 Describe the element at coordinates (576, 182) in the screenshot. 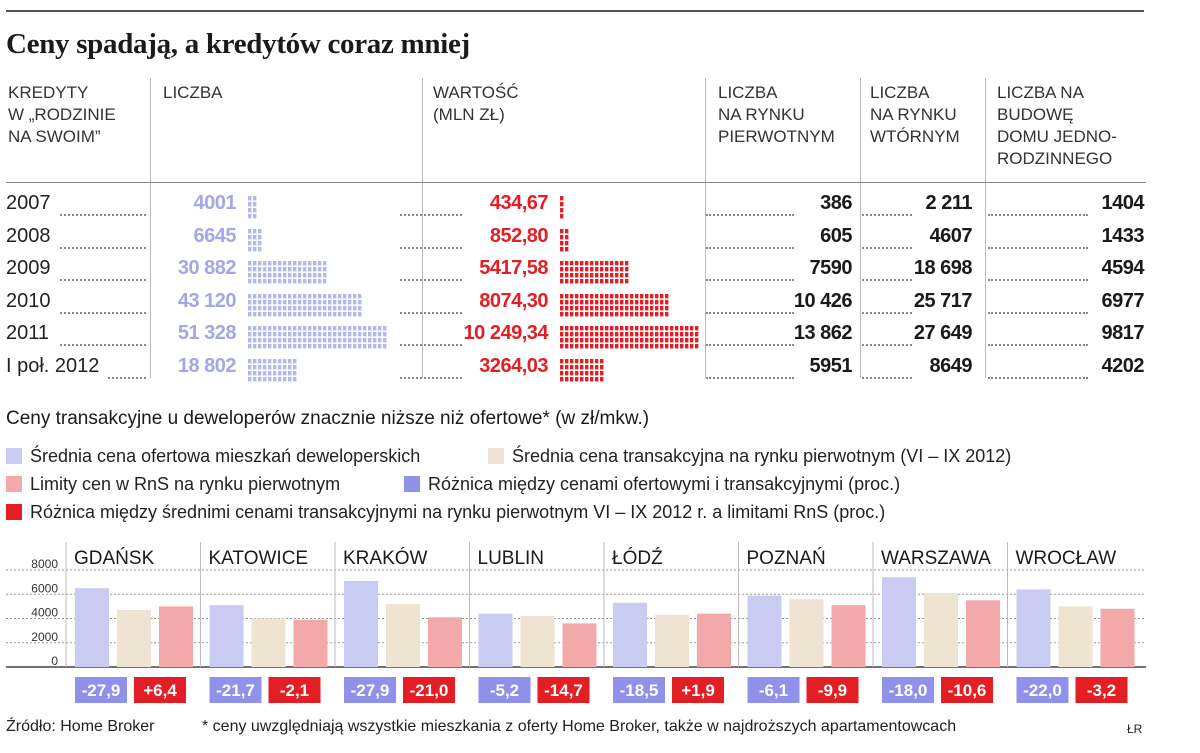

I see `header-rule` at that location.